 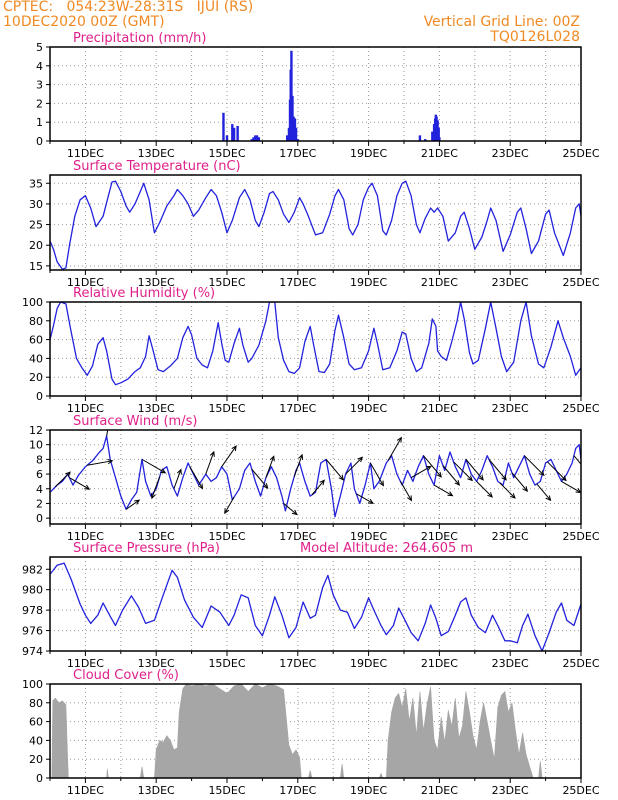 I want to click on cloud-cover-area, so click(x=315, y=731).